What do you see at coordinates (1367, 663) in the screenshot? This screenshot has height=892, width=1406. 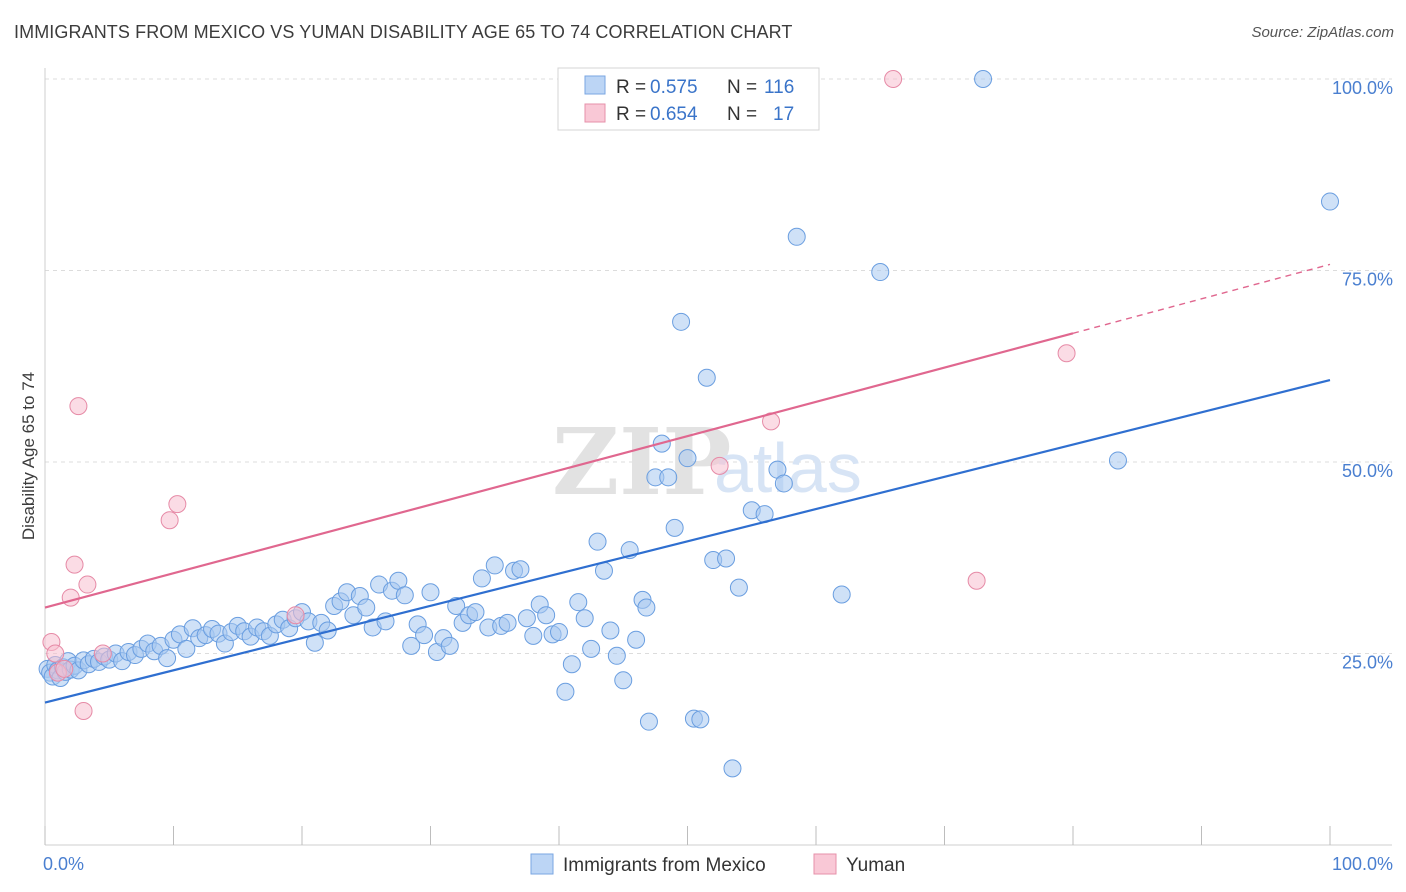 I see `y-tick-label-0: 25.0%` at bounding box center [1367, 663].